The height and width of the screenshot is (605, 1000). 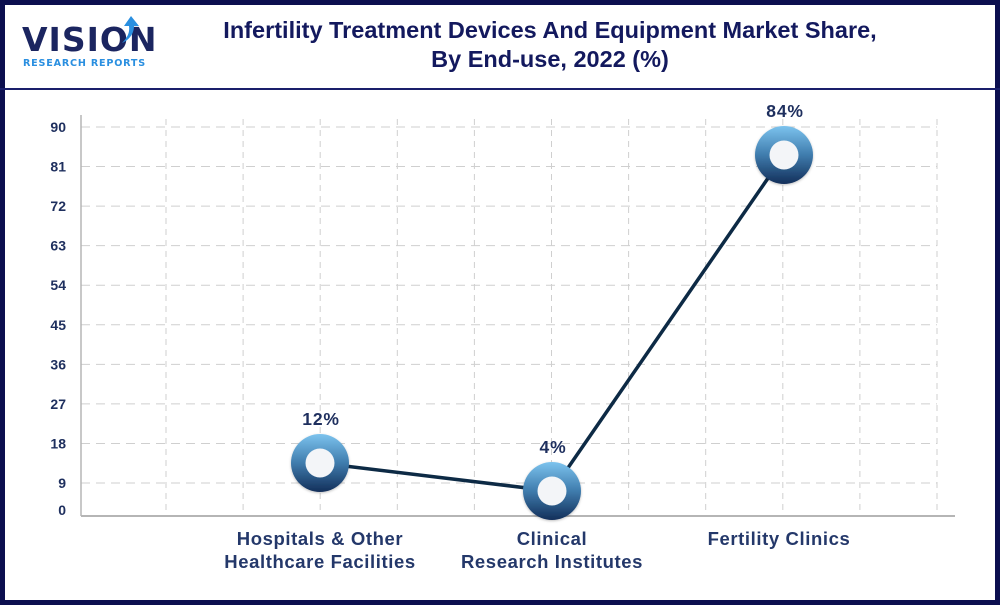 What do you see at coordinates (320, 419) in the screenshot?
I see `data-label: 12%` at bounding box center [320, 419].